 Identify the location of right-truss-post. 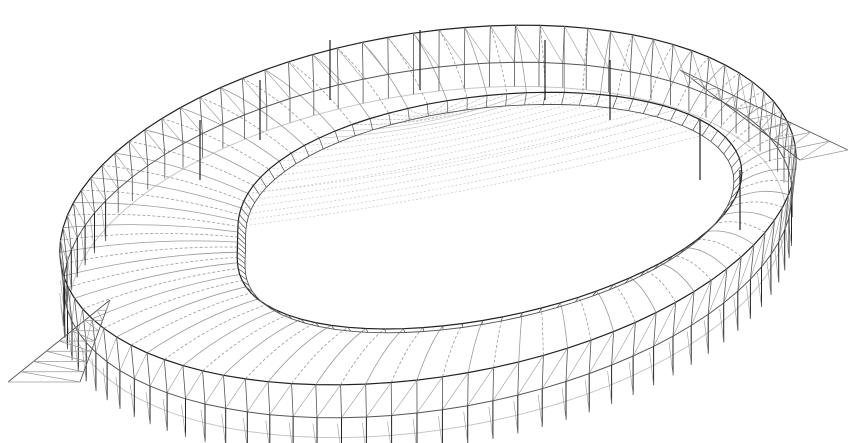
(728, 98).